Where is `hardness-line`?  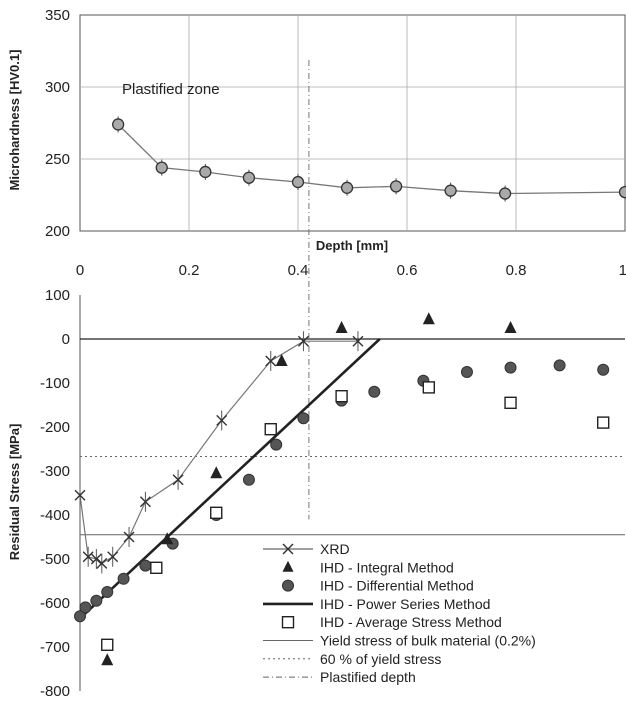
hardness-line is located at coordinates (371, 159).